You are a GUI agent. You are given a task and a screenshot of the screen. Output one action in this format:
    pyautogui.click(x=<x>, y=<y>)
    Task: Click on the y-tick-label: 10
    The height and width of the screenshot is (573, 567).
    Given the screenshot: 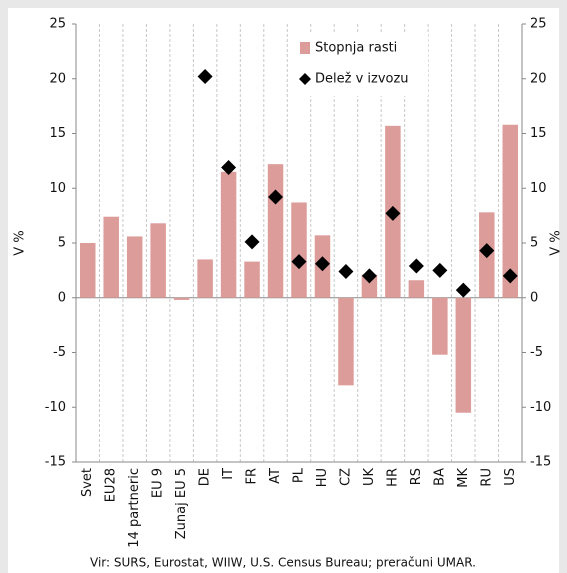 What is the action you would take?
    pyautogui.click(x=57, y=188)
    